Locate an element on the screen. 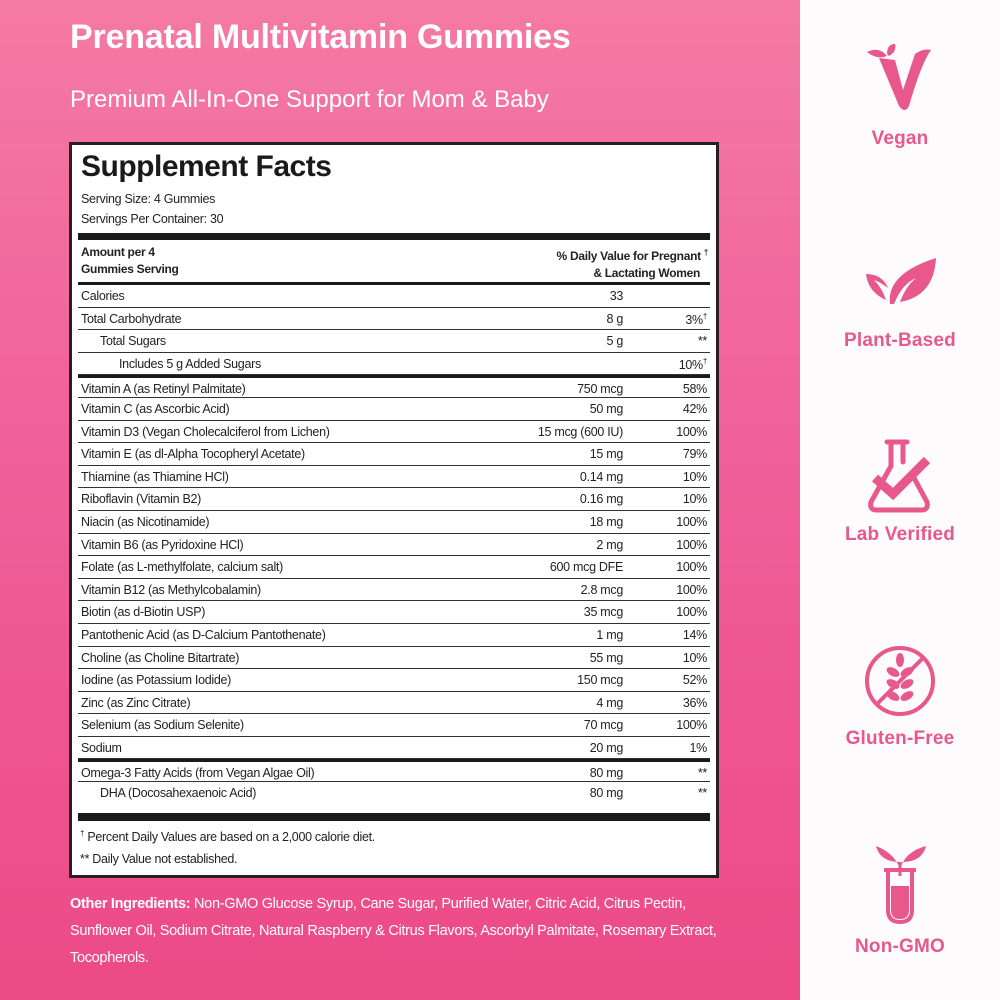  divider-thick is located at coordinates (394, 236).